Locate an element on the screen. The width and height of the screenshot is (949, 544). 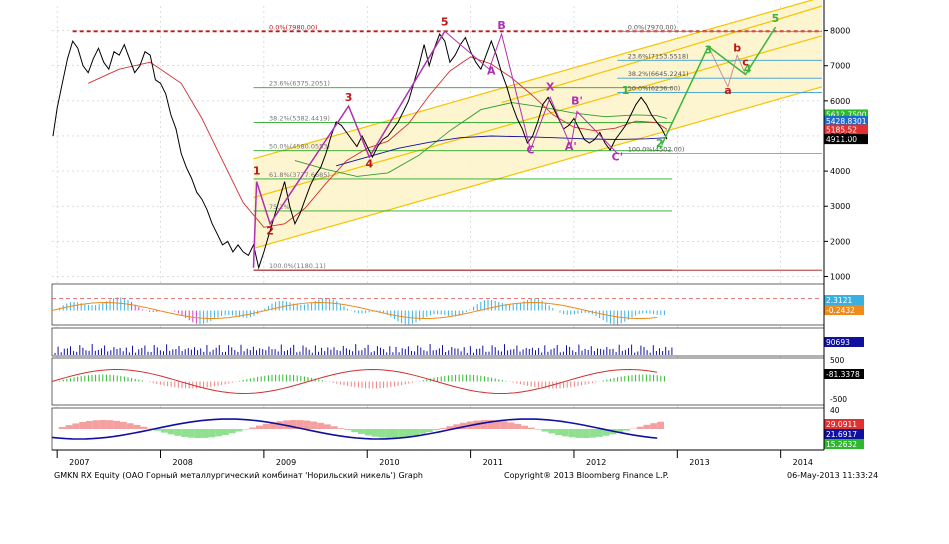
fib-right-label: 0.0%(7970.00) is located at coordinates (652, 28).